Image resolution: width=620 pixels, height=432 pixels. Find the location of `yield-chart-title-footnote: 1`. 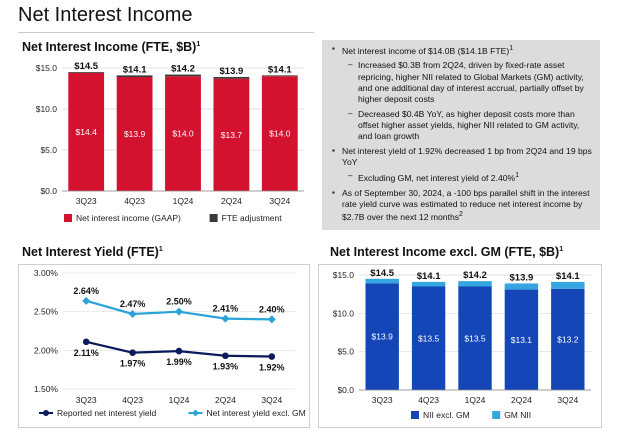

yield-chart-title-footnote: 1 is located at coordinates (160, 249).